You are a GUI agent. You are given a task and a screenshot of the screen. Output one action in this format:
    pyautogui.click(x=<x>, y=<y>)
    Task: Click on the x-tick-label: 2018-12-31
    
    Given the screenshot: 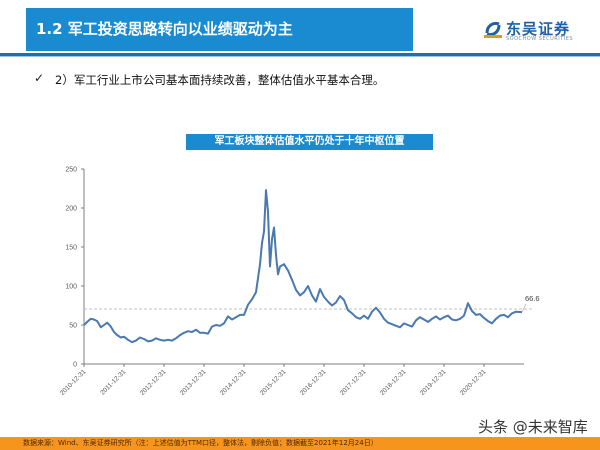 What is the action you would take?
    pyautogui.click(x=393, y=382)
    